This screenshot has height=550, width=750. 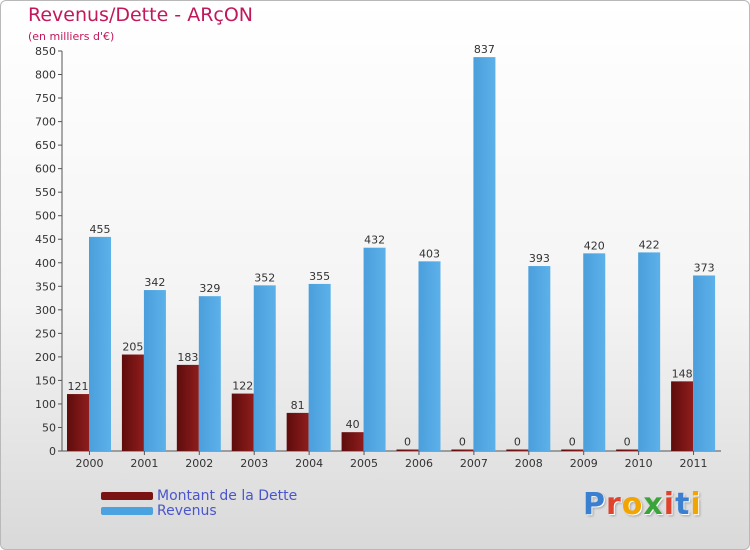 What do you see at coordinates (484, 49) in the screenshot?
I see `data-label: 837` at bounding box center [484, 49].